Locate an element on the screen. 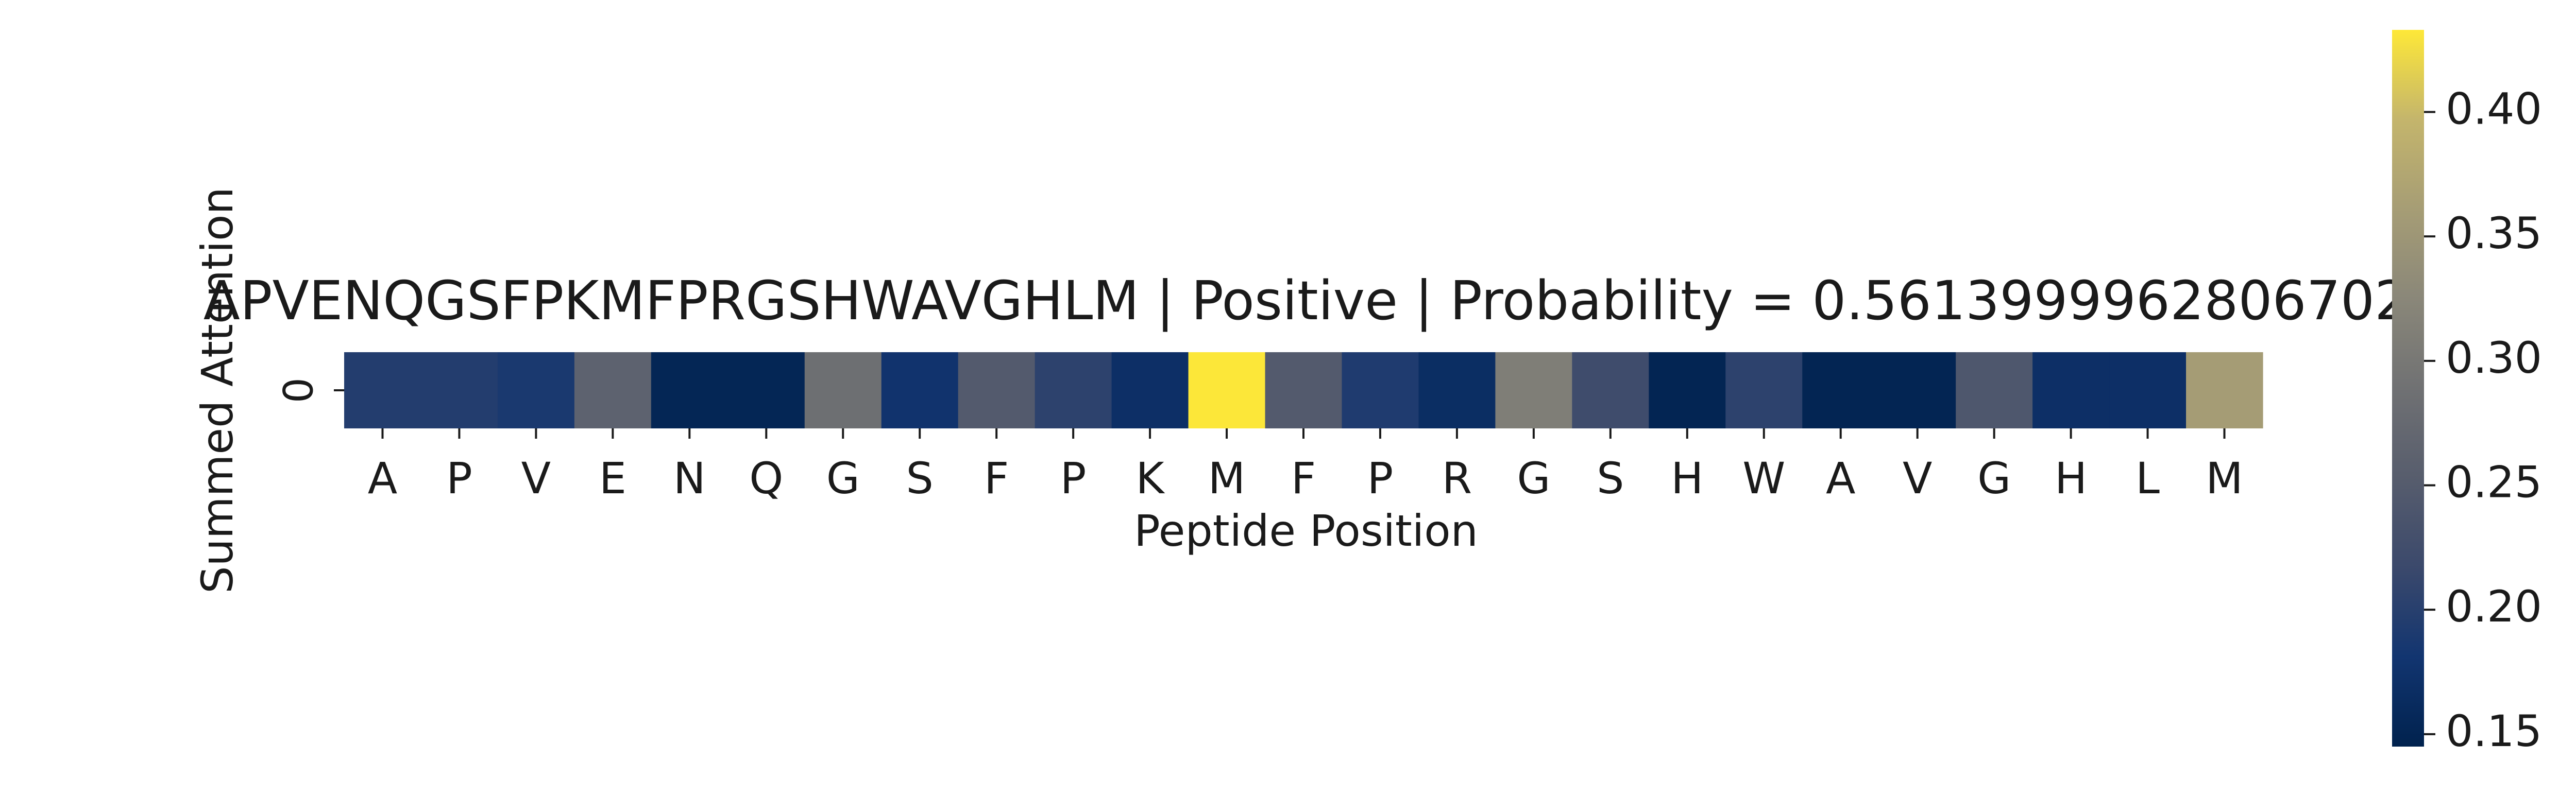  colorbar-gradient is located at coordinates (2408, 389).